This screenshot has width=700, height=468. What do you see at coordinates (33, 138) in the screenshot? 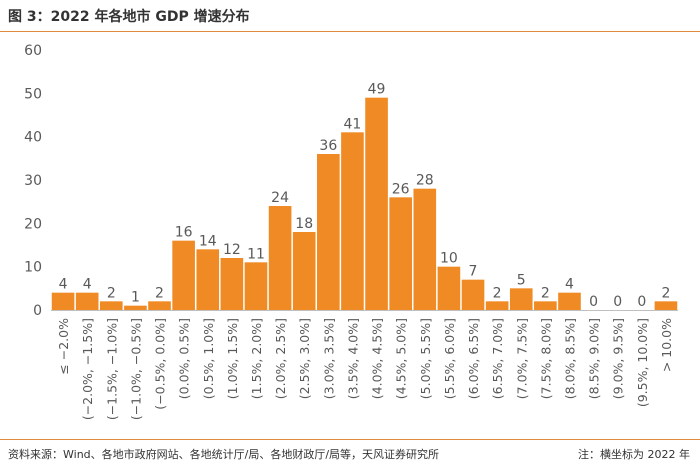
I see `y-tick-label: 40` at bounding box center [33, 138].